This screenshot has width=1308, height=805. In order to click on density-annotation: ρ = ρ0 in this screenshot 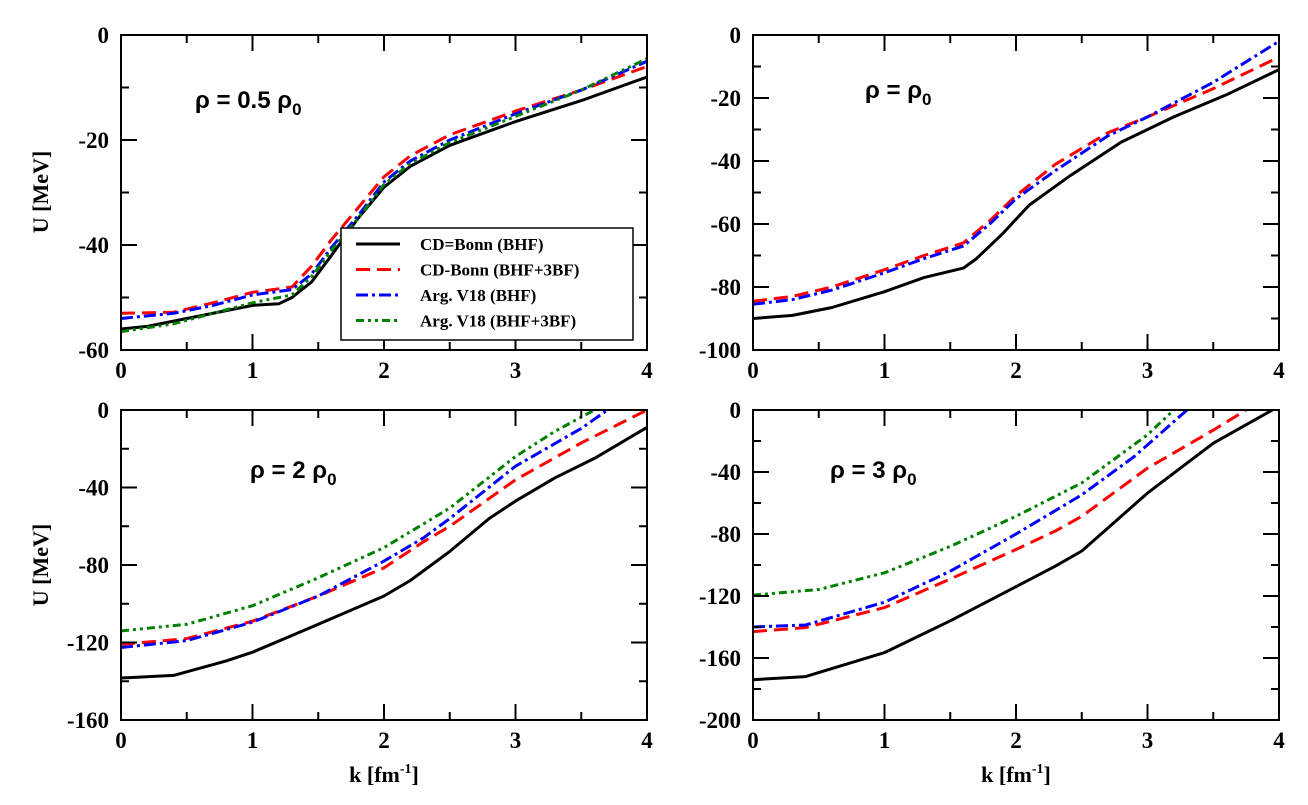, I will do `click(898, 93)`.